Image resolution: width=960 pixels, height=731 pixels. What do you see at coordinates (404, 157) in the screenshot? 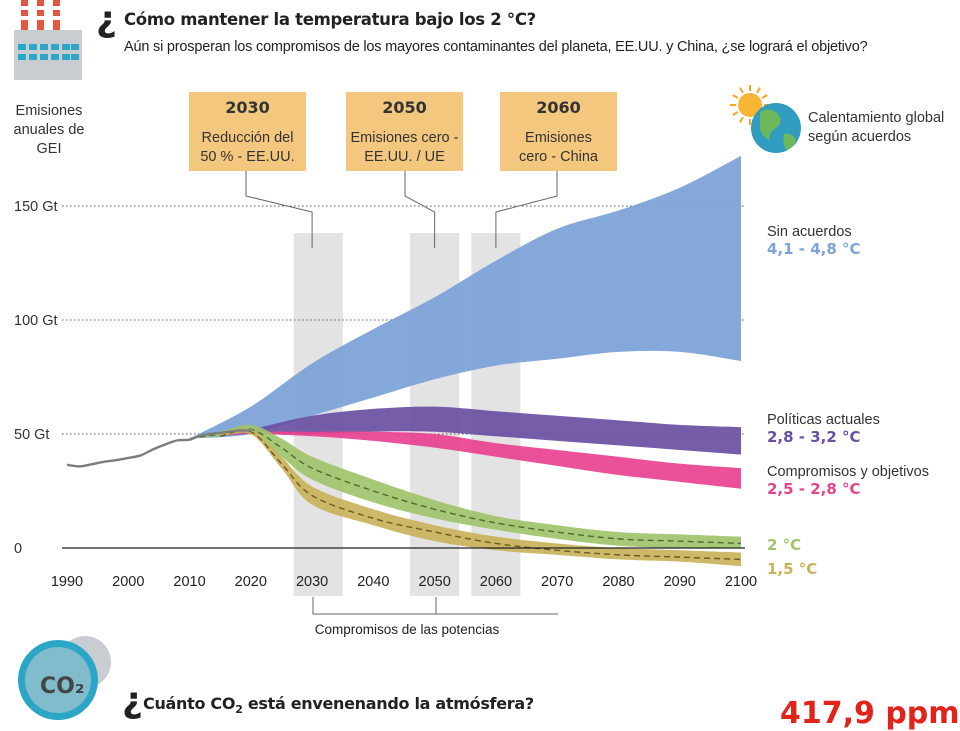
I see `milestone-text: EE.UU. / UE` at bounding box center [404, 157].